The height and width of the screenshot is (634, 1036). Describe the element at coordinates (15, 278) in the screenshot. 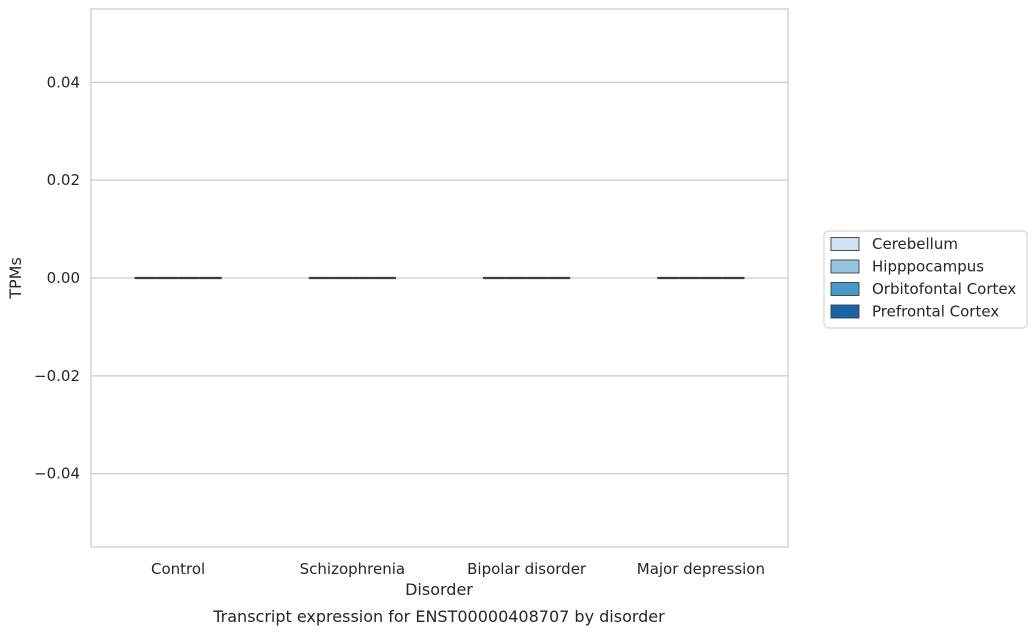

I see `y-axis-label: TPMs` at that location.